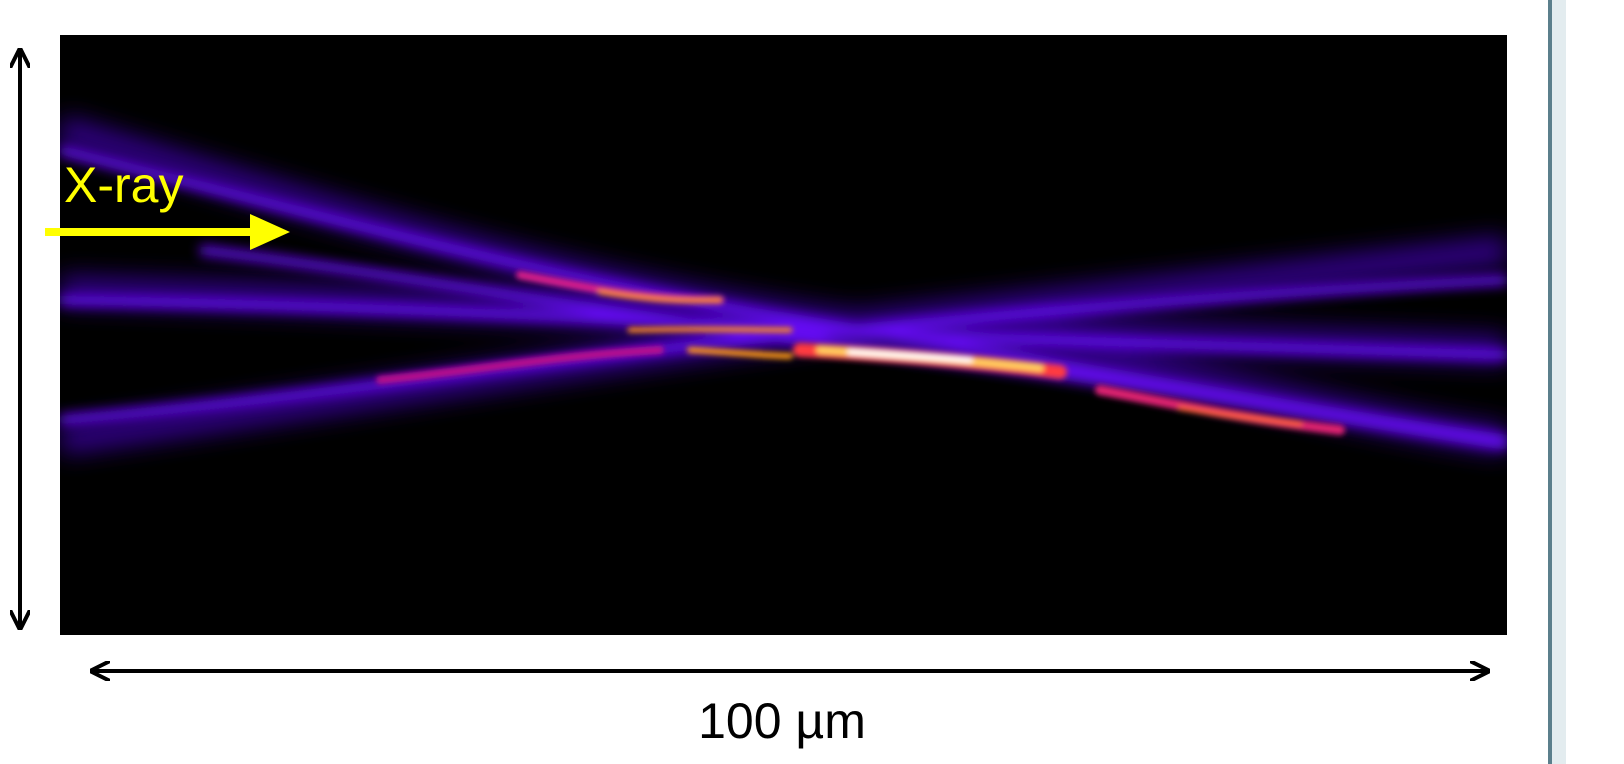 The image size is (1624, 764). Describe the element at coordinates (782, 721) in the screenshot. I see `scale-label: 100 µm` at that location.